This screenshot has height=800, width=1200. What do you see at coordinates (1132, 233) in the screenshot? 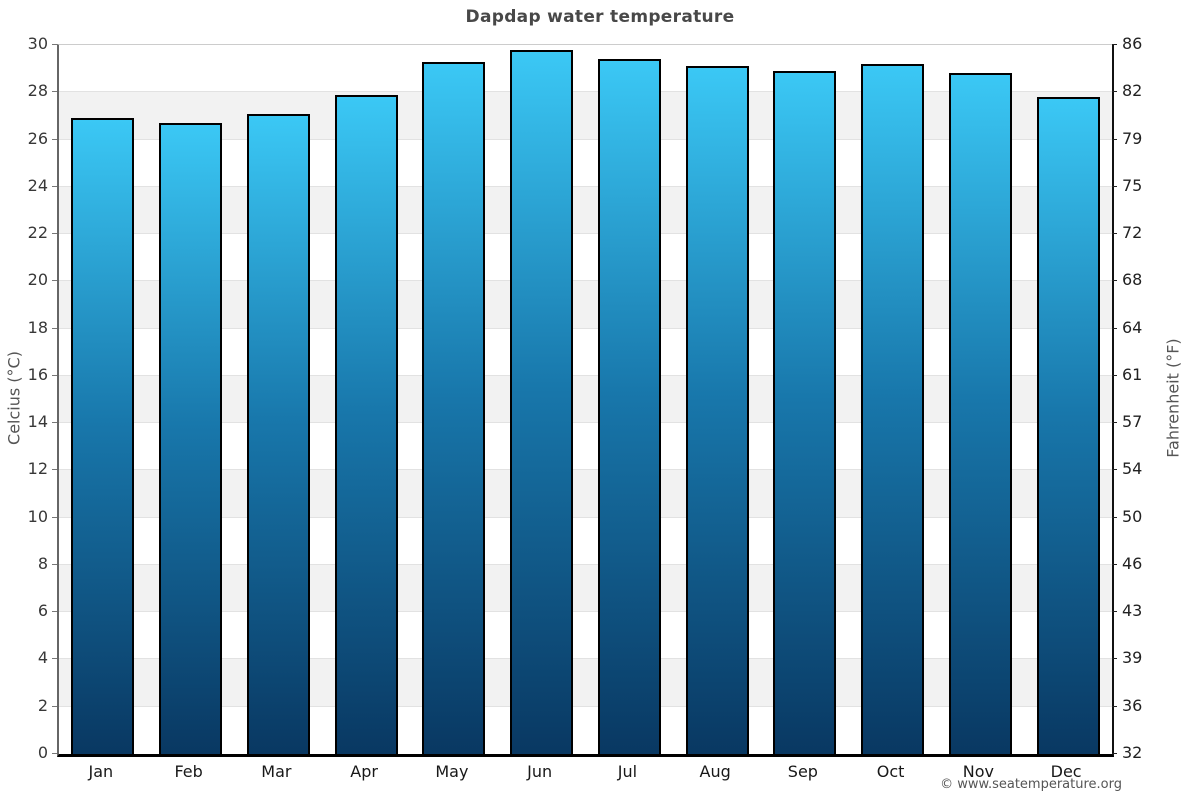
I see `ytick-fahrenheit-72: 72` at bounding box center [1132, 233].